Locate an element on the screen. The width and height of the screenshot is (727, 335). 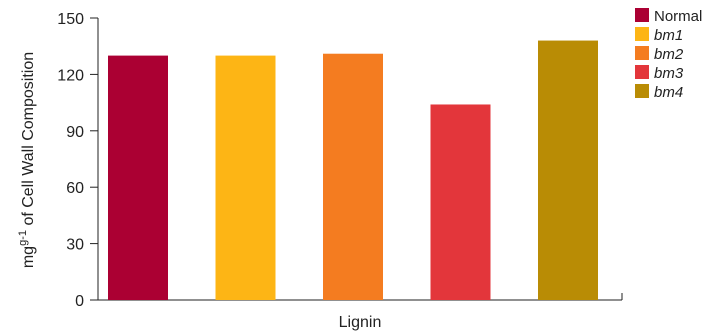
y-tick-label: 120 is located at coordinates (70, 75).